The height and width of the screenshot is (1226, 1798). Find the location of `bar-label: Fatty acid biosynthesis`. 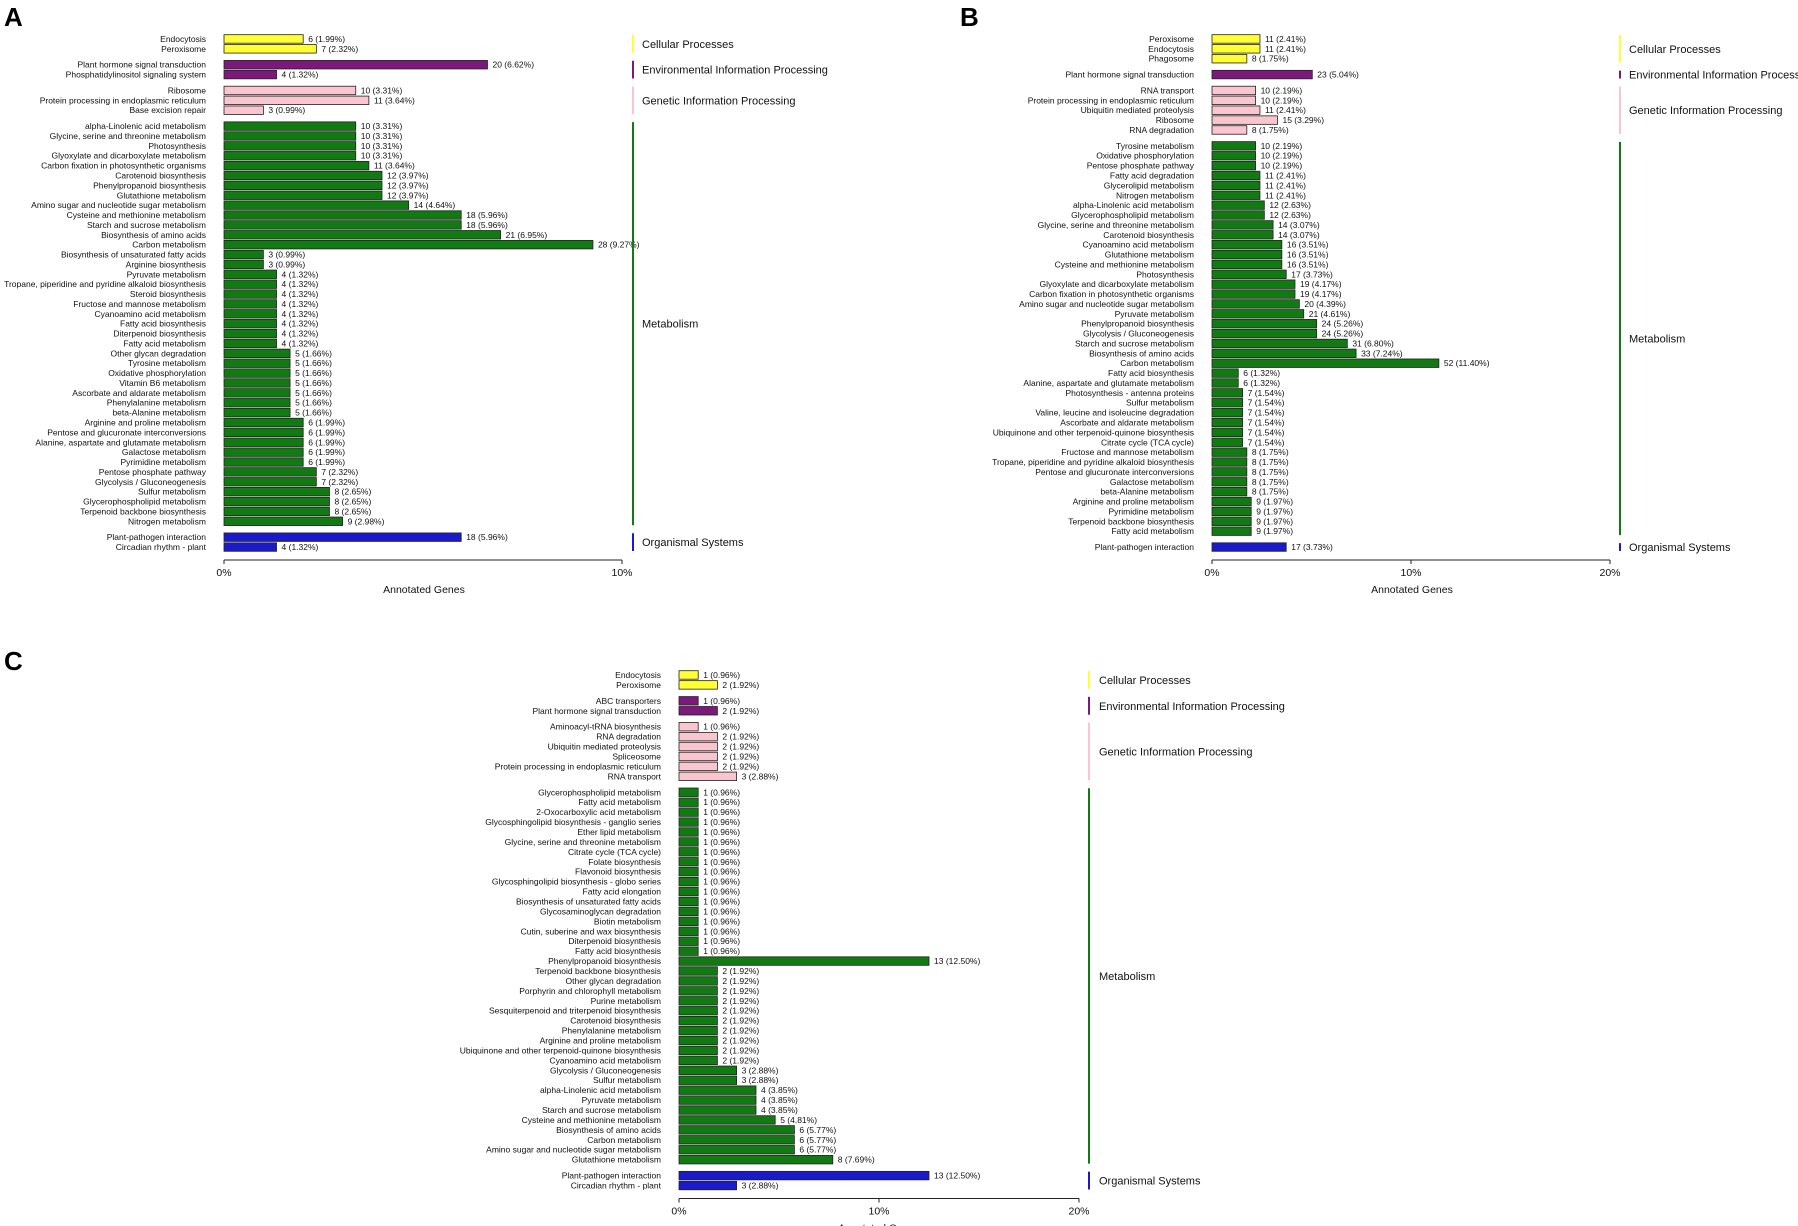

bar-label: Fatty acid biosynthesis is located at coordinates (163, 324).